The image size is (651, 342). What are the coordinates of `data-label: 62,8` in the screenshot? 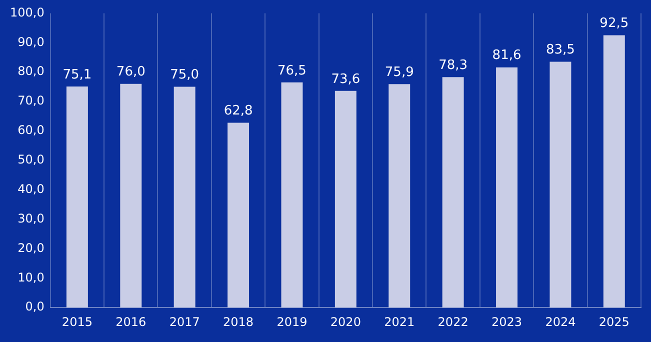 It's located at (238, 111).